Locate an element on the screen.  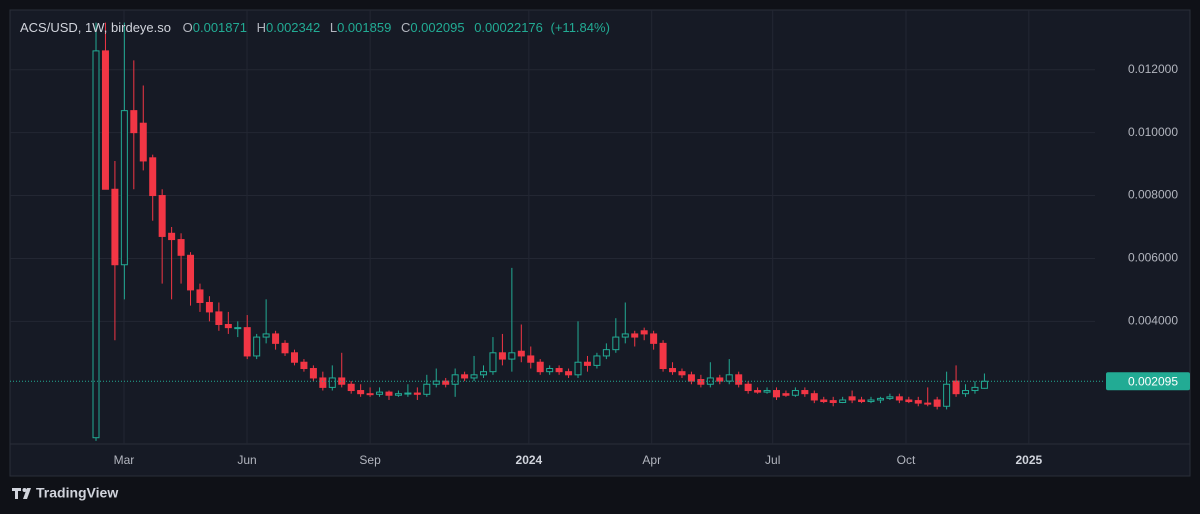
x-tick-label: Oct is located at coordinates (906, 460).